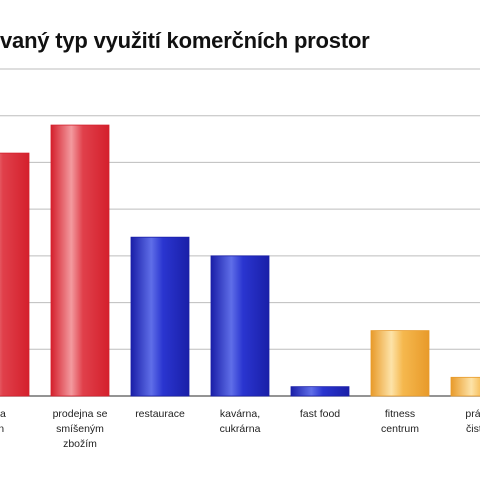 The image size is (480, 480). What do you see at coordinates (185, 40) in the screenshot?
I see `chart-title: vaný typ využití komerčních prostor` at bounding box center [185, 40].